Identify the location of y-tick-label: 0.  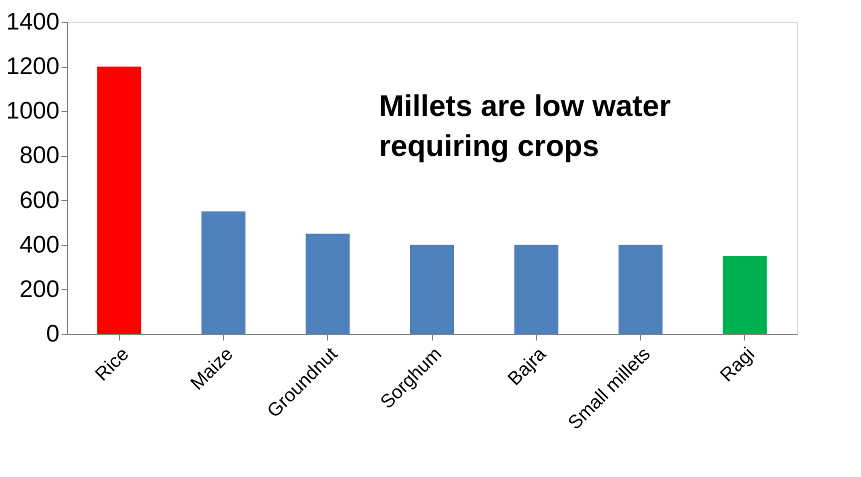
(53, 334).